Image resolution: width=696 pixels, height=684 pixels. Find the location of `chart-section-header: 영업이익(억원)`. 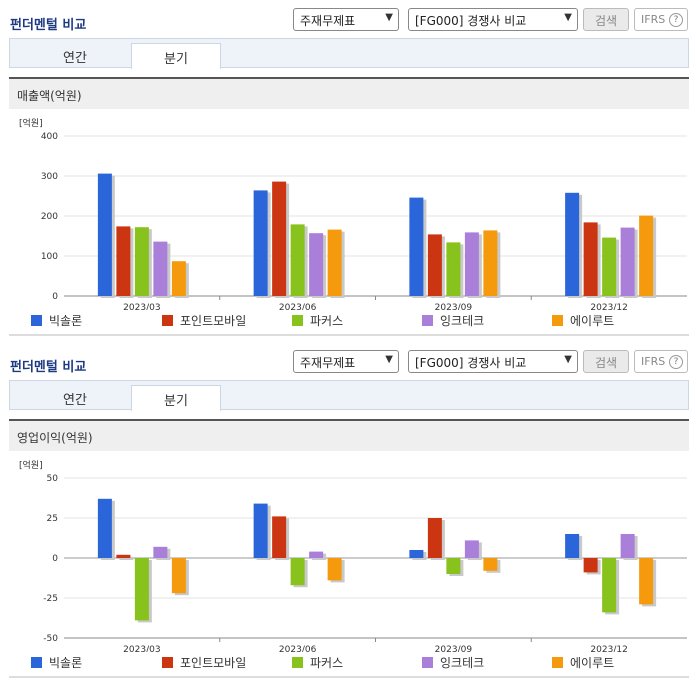

chart-section-header: 영업이익(억원) is located at coordinates (349, 435).